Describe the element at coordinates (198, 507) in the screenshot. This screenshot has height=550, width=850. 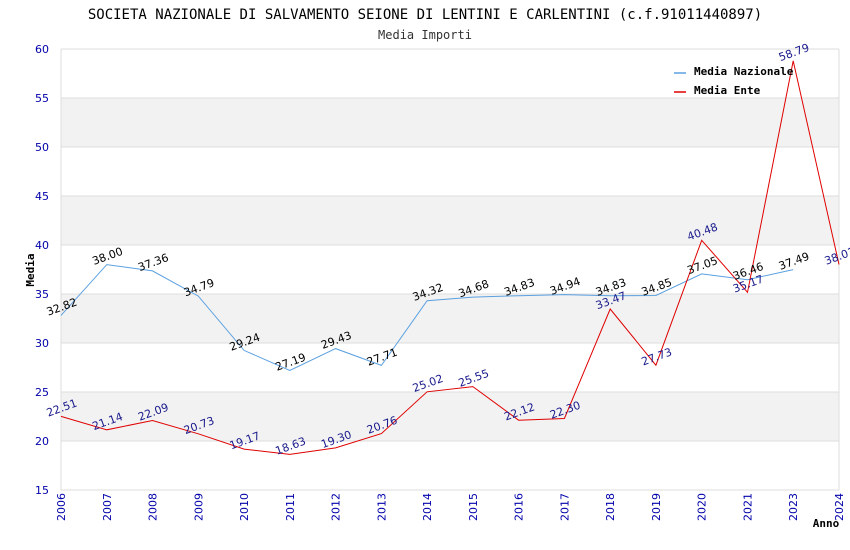
I see `x-tick-label: 2009` at that location.